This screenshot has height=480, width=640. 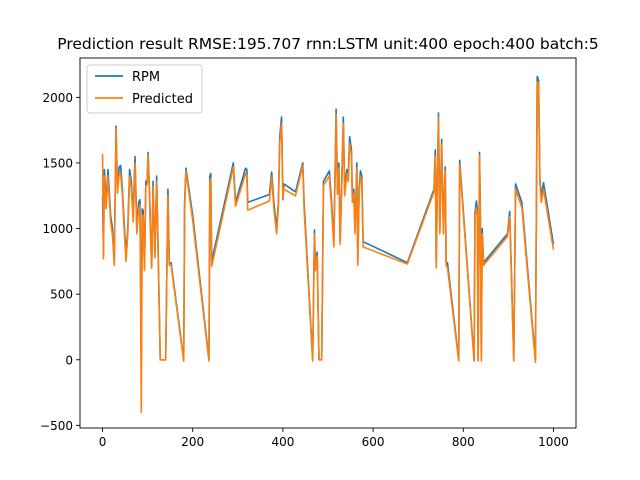 What do you see at coordinates (69, 360) in the screenshot?
I see `y-tick-label: 0` at bounding box center [69, 360].